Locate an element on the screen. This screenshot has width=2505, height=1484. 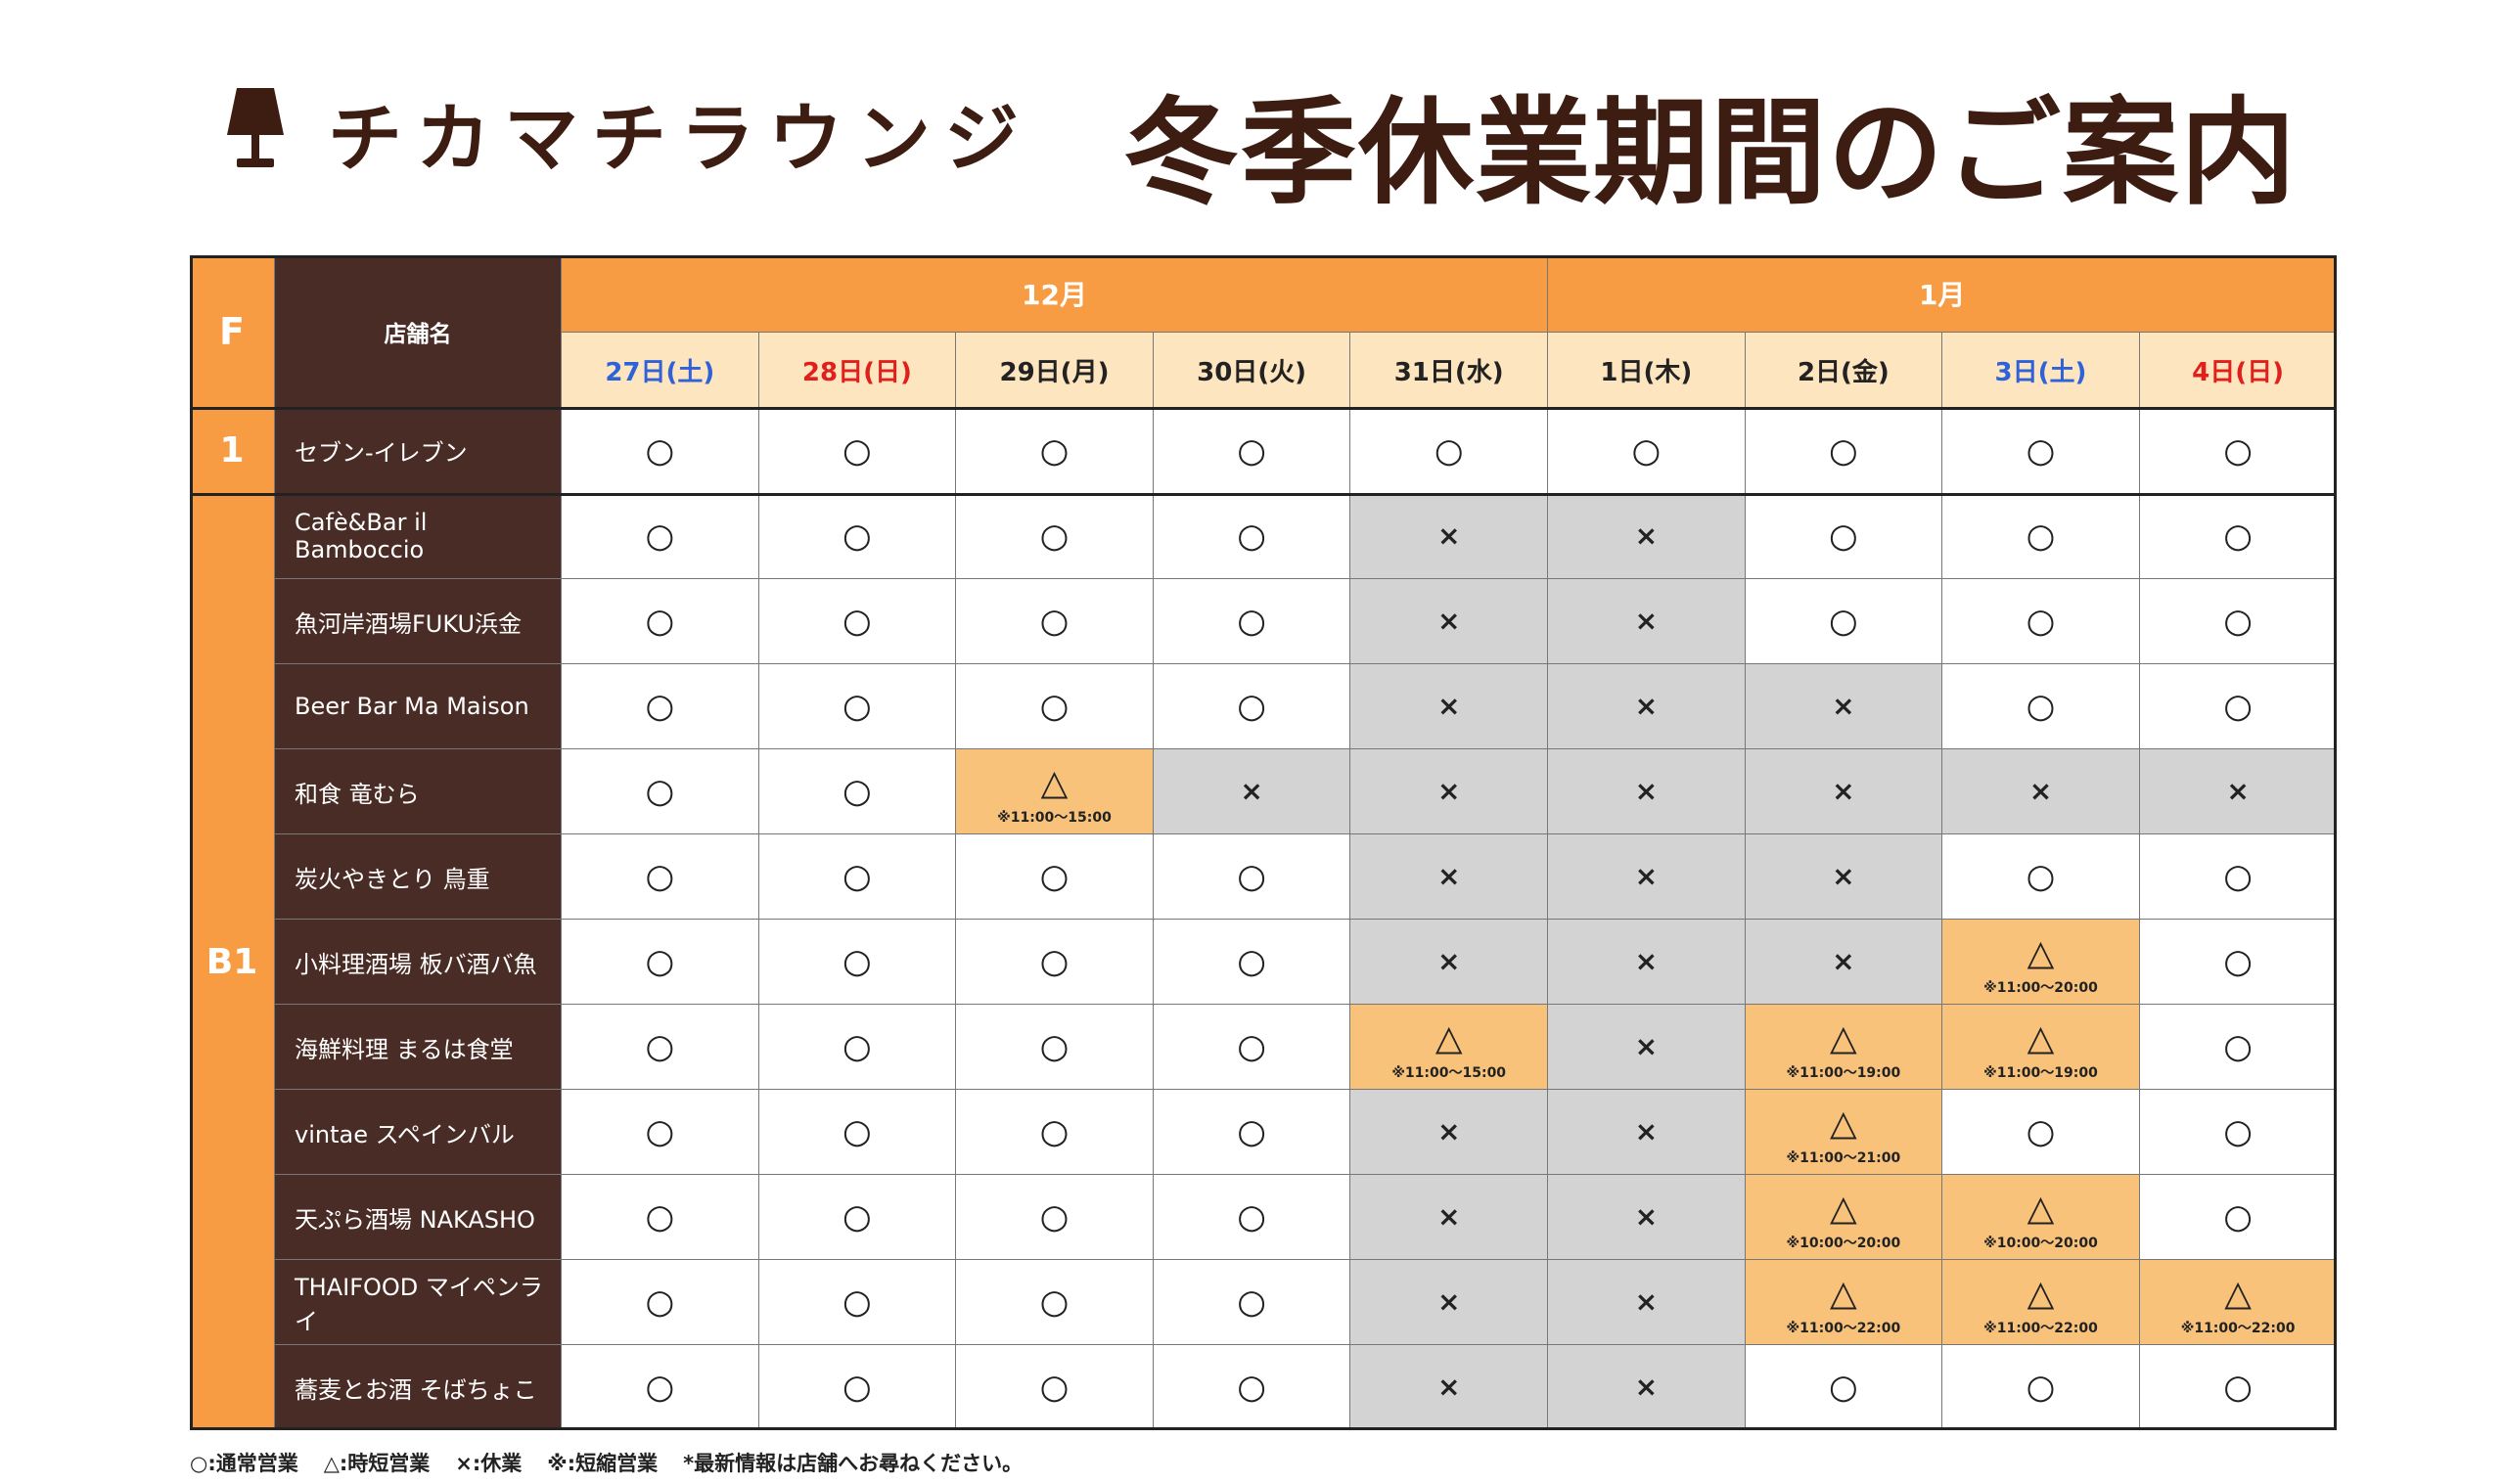
hours-note: ※11:00〜22:00 is located at coordinates (2238, 1328).